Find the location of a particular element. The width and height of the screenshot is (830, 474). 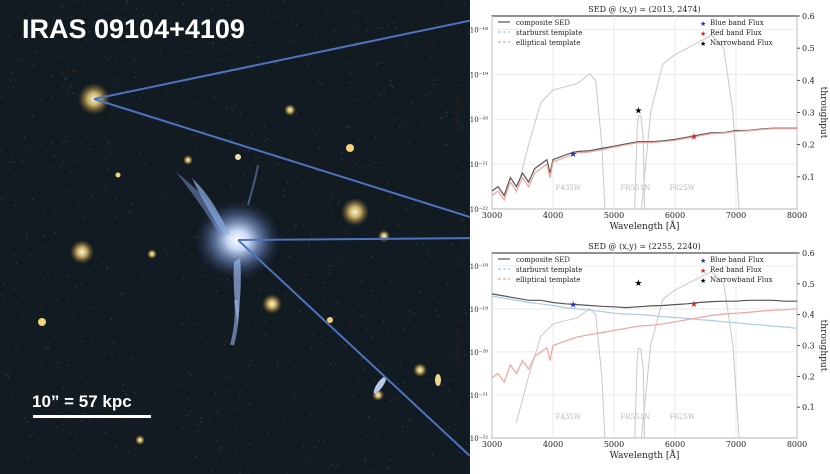

scale-bar is located at coordinates (92, 416).